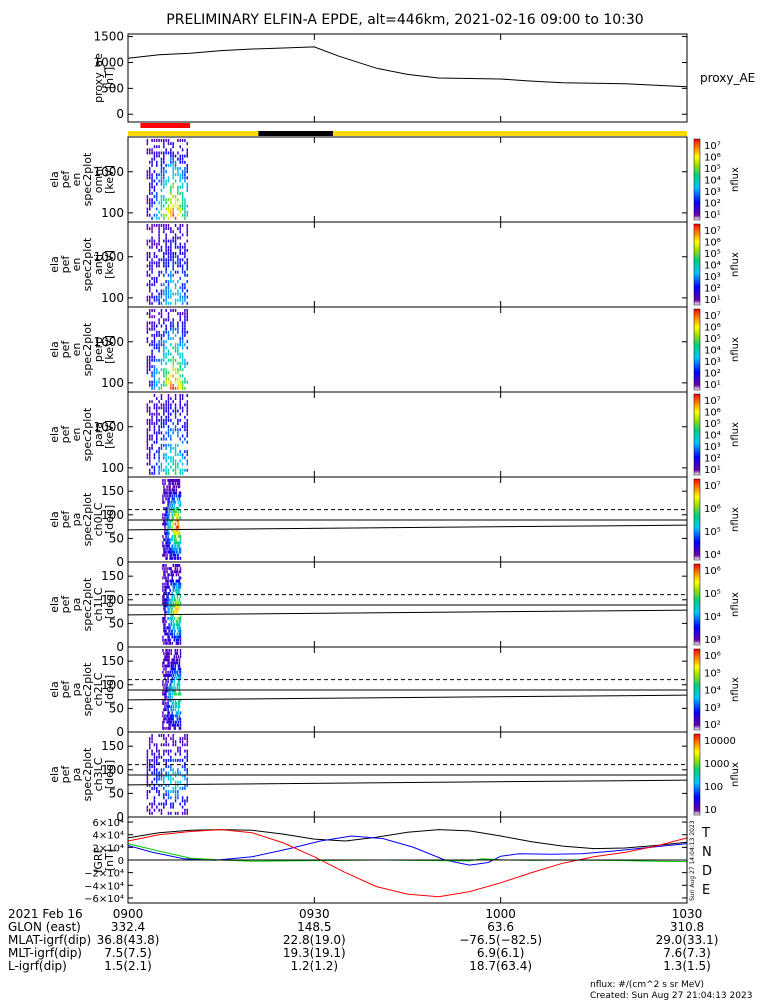 The image size is (775, 1000). I want to click on y-tick-label: 0, so click(120, 562).